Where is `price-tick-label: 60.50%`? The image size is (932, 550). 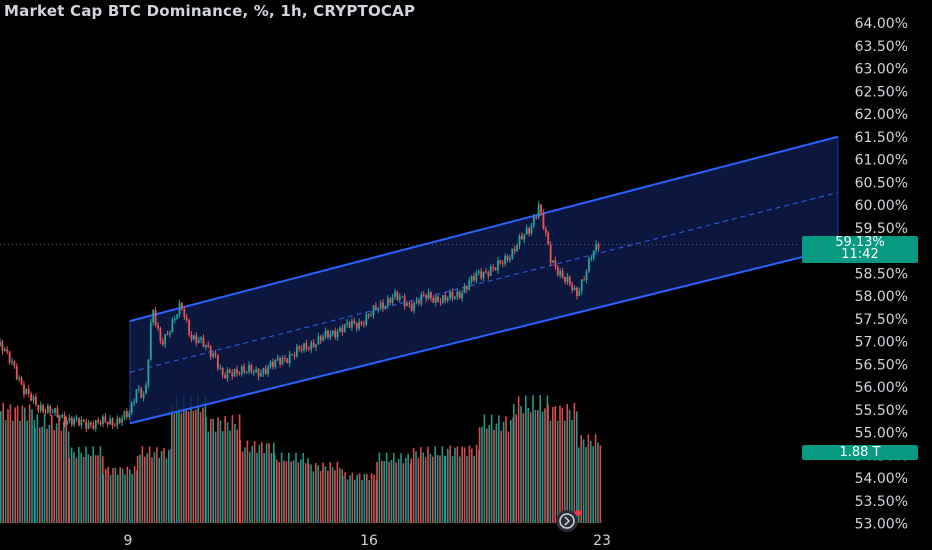 price-tick-label: 60.50% is located at coordinates (881, 183).